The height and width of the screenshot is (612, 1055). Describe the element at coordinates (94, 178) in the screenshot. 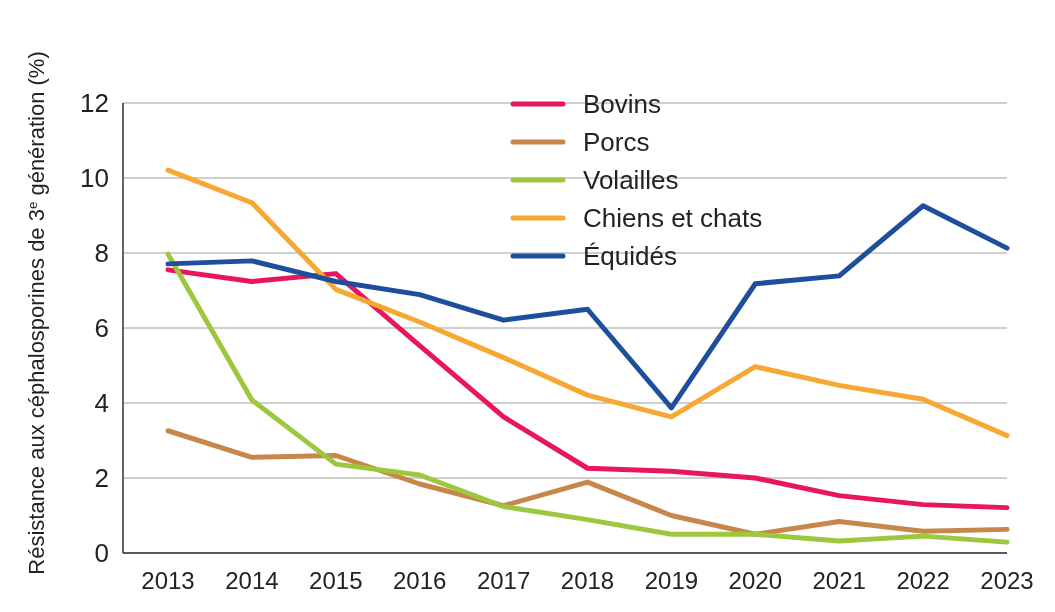

I see `y-tick-label: 10` at that location.